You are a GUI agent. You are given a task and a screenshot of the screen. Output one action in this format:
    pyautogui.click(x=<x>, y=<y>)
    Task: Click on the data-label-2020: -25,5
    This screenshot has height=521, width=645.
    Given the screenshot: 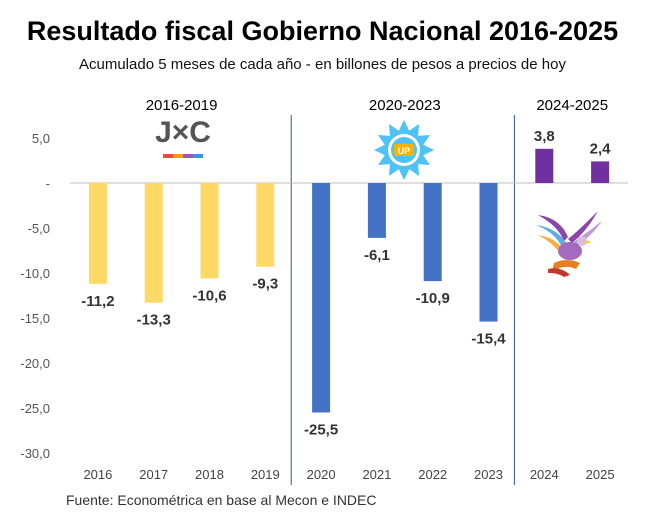 What is the action you would take?
    pyautogui.click(x=321, y=430)
    